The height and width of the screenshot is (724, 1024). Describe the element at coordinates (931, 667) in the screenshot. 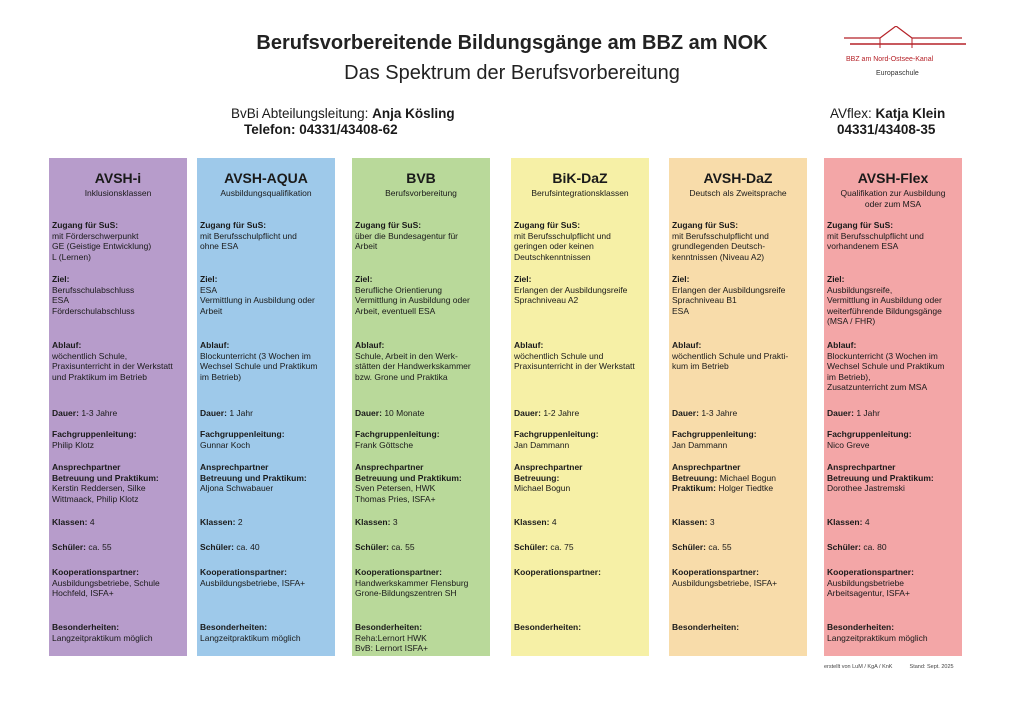

I see `footer-date: Stand: Sept. 2025` at that location.